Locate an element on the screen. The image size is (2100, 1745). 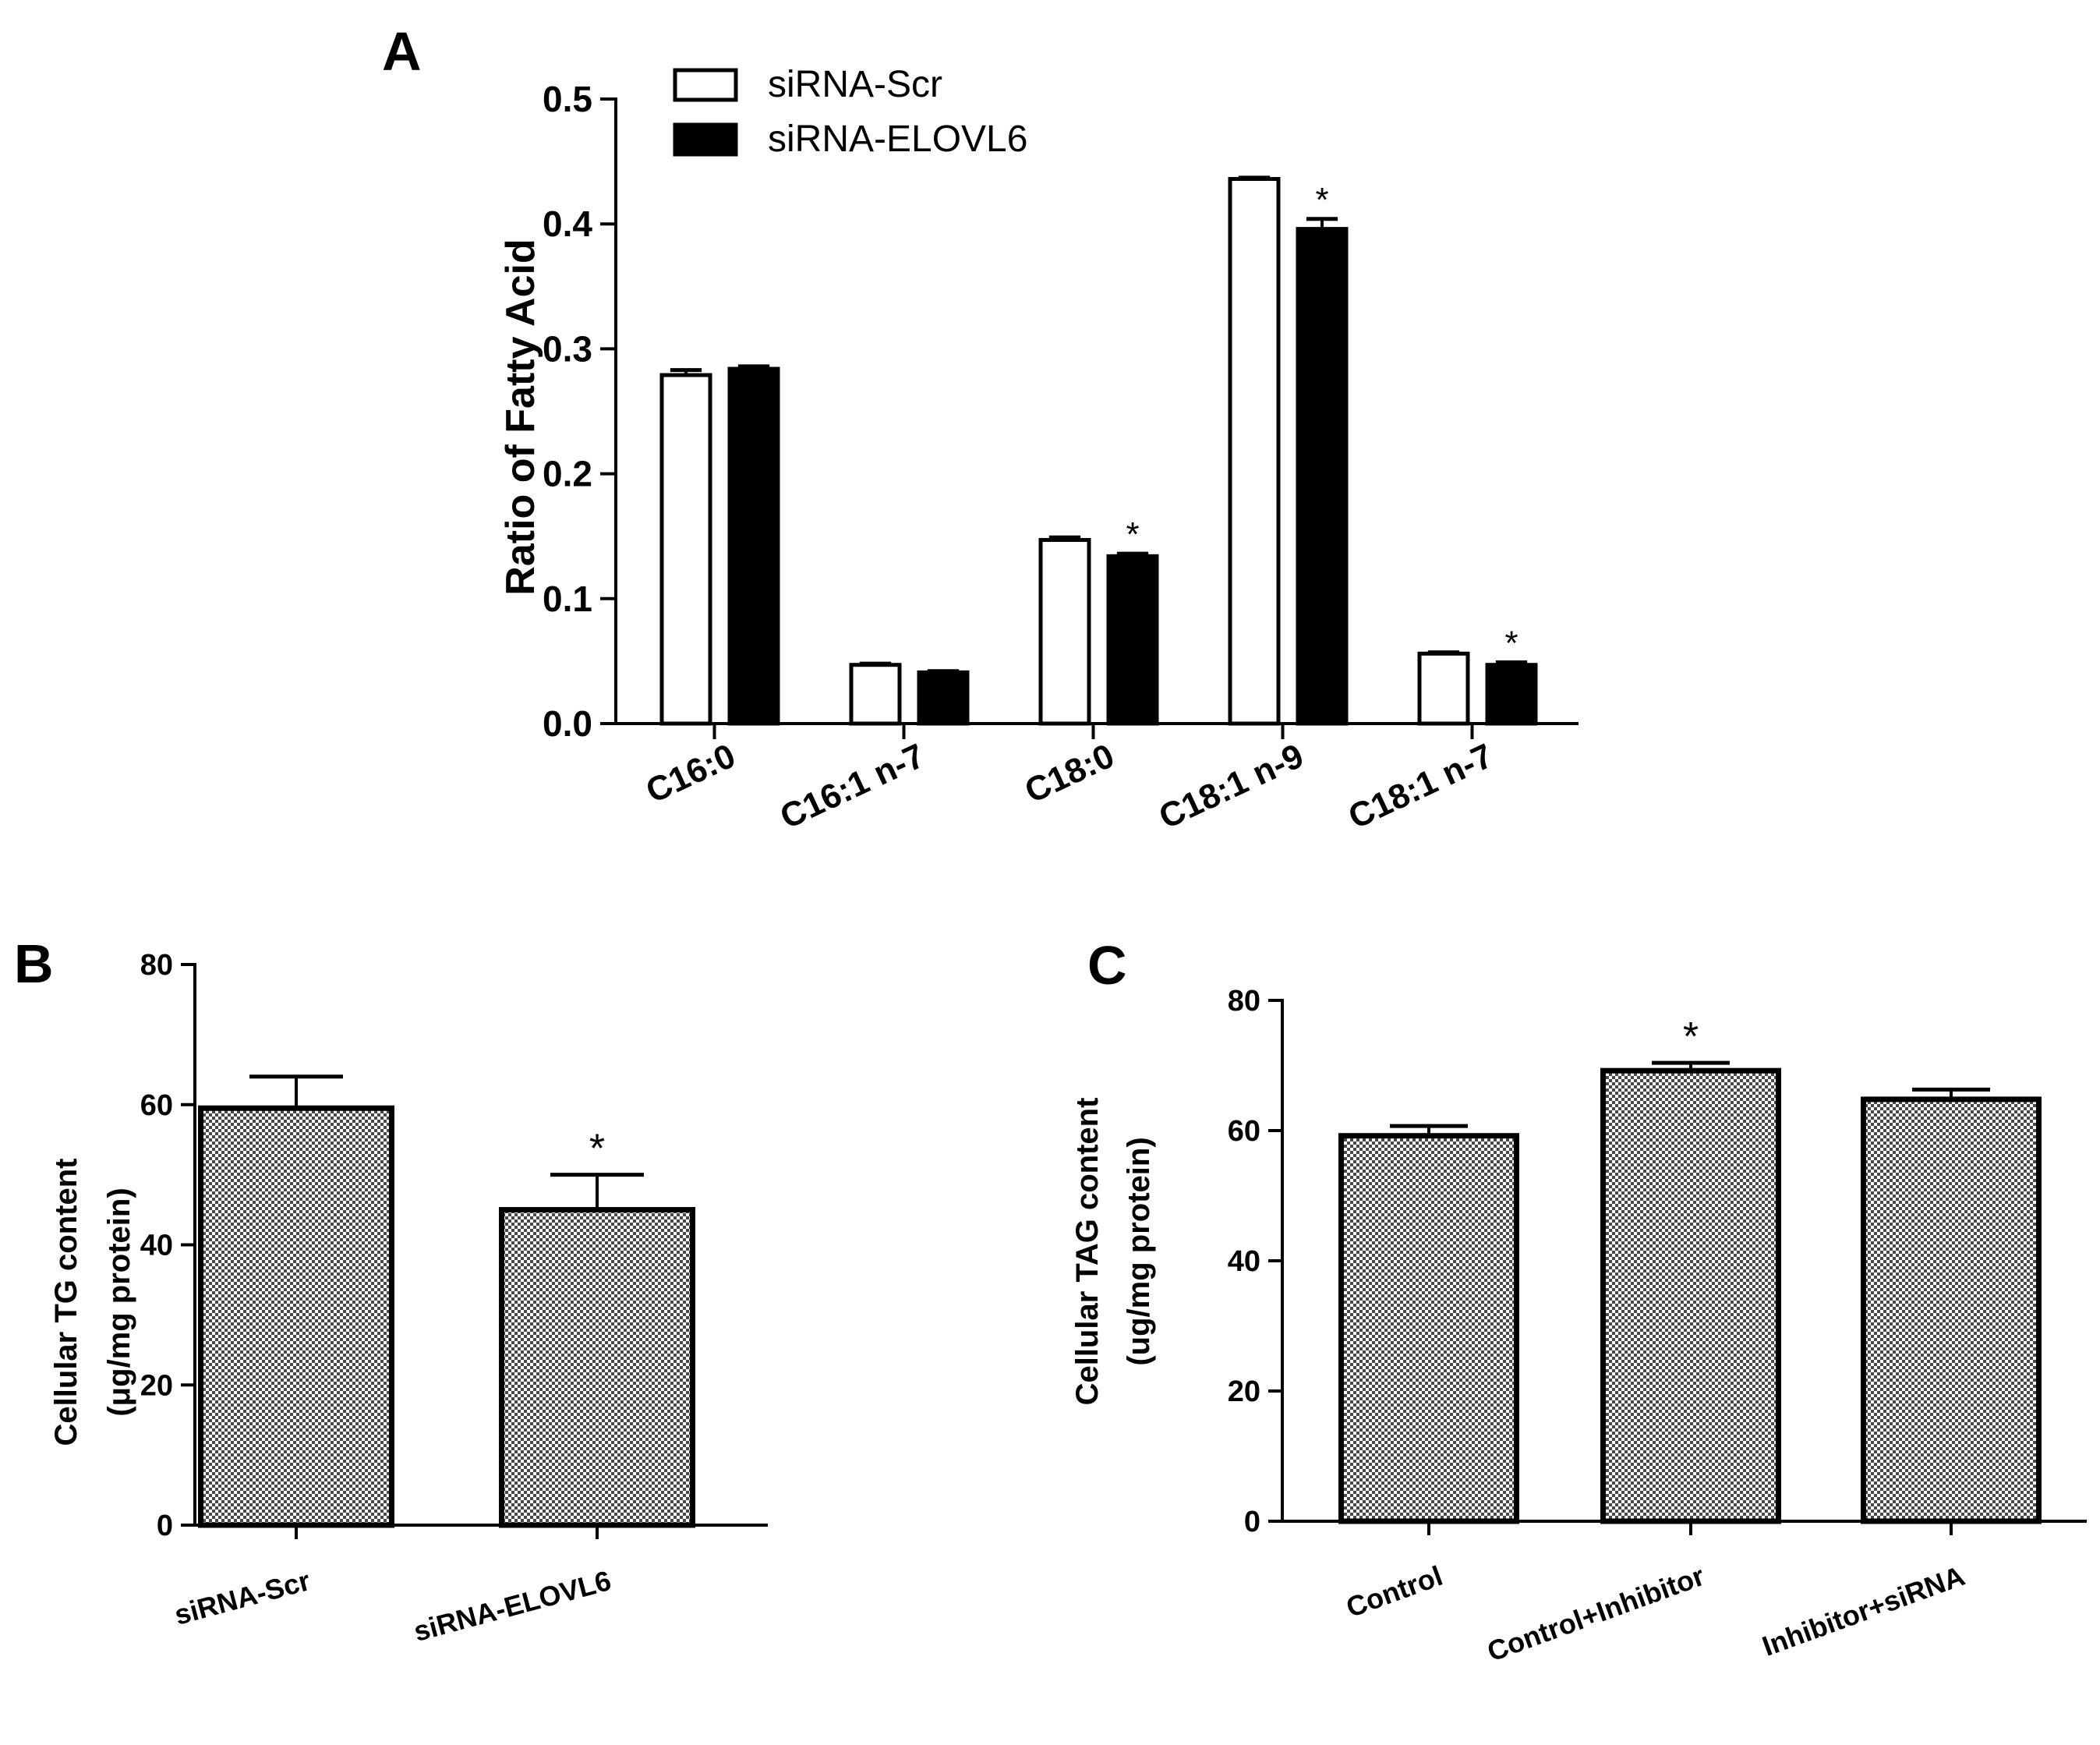
a-bars is located at coordinates (1099, 451).